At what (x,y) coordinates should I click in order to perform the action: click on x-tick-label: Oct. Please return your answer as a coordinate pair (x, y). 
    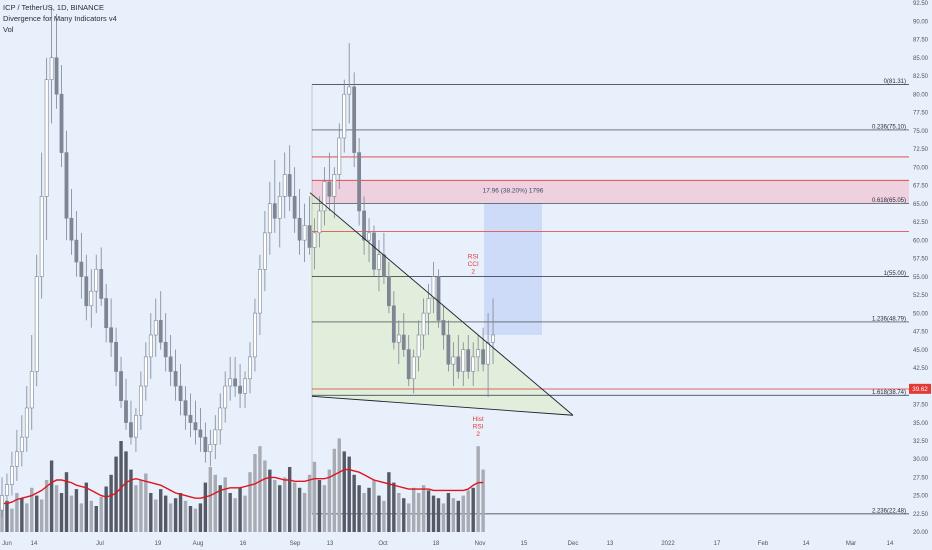
    Looking at the image, I should click on (383, 544).